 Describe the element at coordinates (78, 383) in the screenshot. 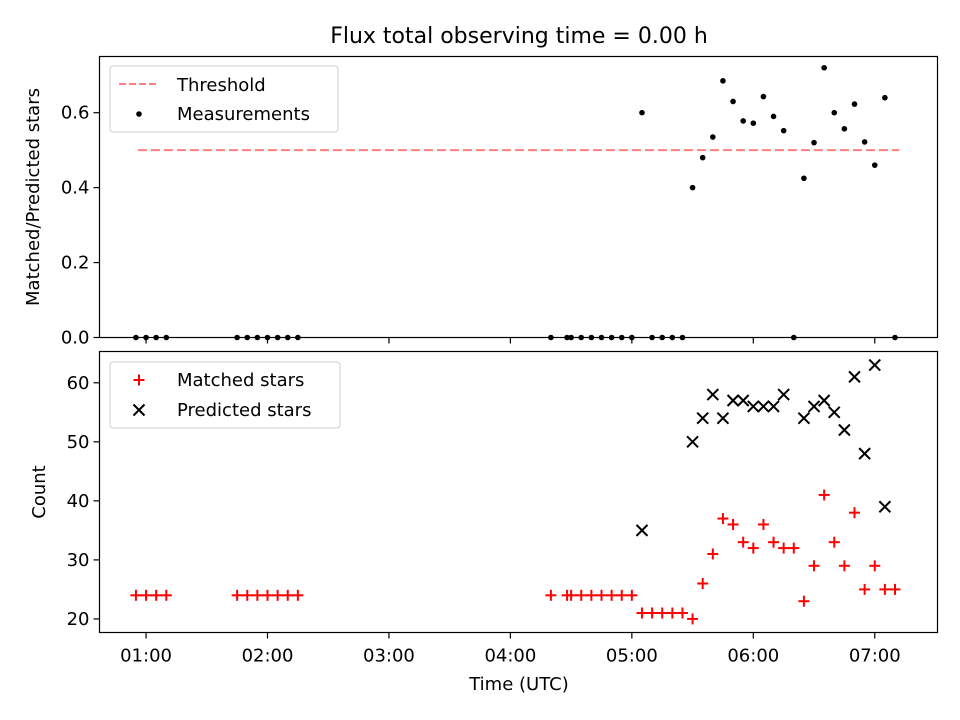

I see `bottom-y-tick-label: 60` at that location.